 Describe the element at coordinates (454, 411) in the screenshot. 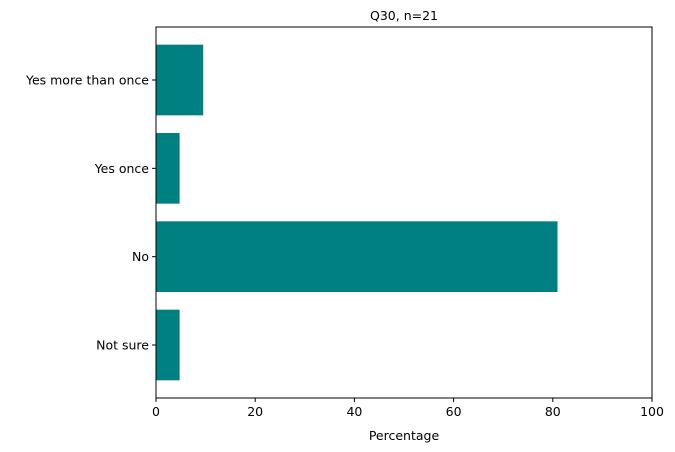

I see `x-tick-label: 60` at that location.